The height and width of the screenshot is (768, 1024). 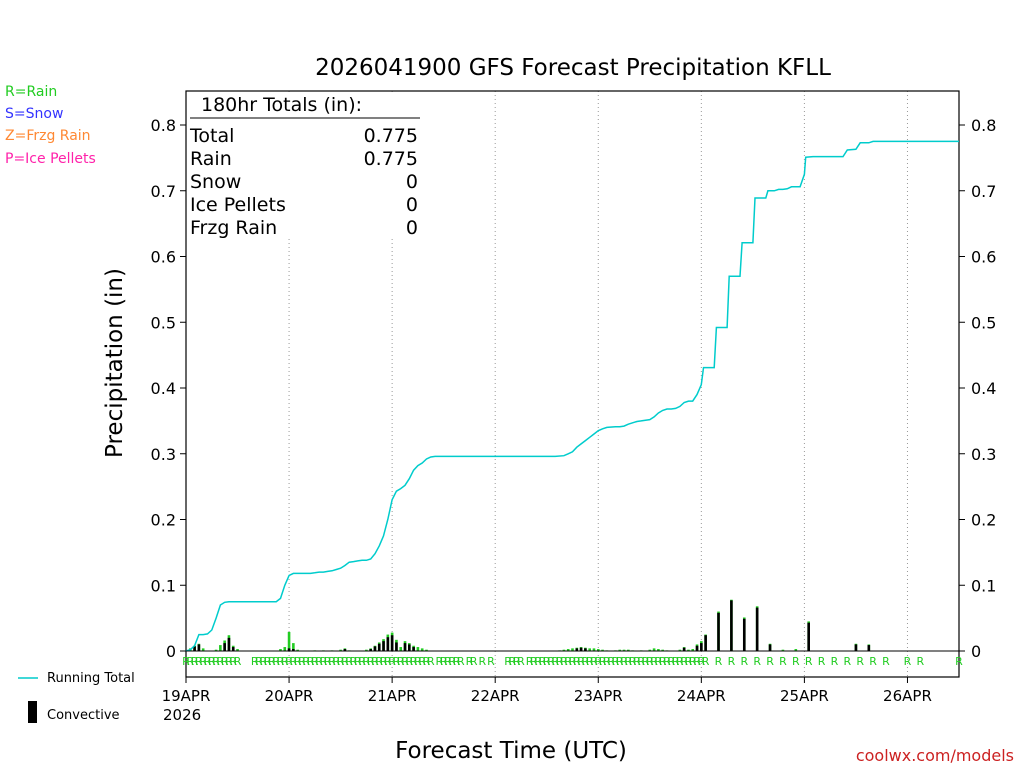 I want to click on x-axis-label: Forecast Time (UTC), so click(x=511, y=751).